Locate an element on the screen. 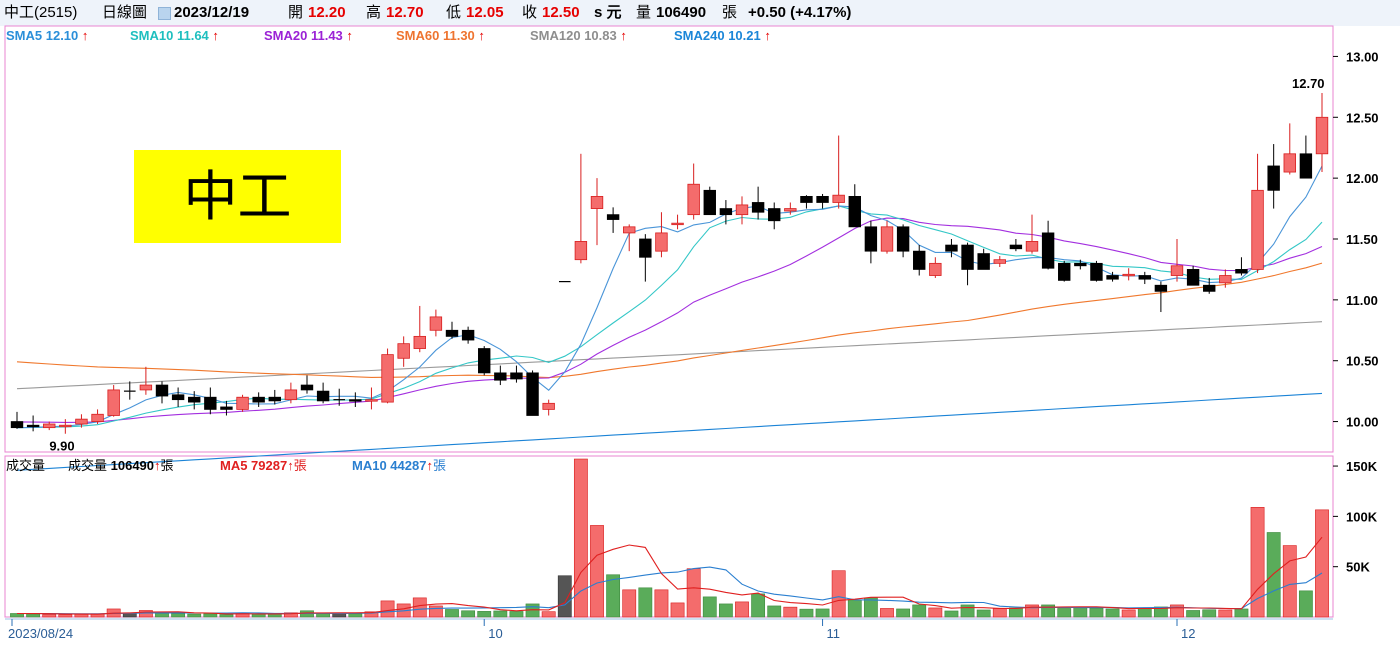 The height and width of the screenshot is (646, 1400). legend-sma5-label: SMA5 12.10 is located at coordinates (42, 35).